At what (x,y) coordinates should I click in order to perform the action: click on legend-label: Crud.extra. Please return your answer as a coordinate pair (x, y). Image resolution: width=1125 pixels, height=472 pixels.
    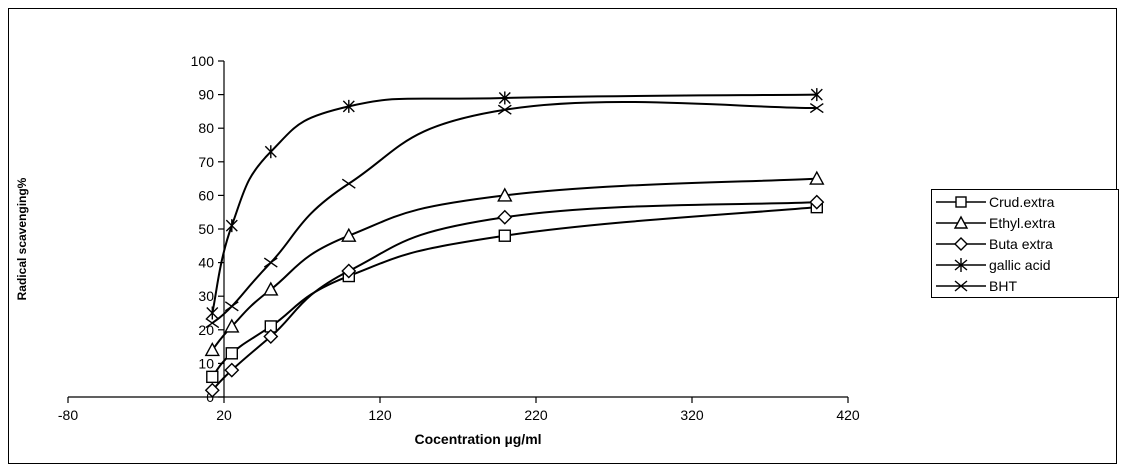
    Looking at the image, I should click on (1022, 202).